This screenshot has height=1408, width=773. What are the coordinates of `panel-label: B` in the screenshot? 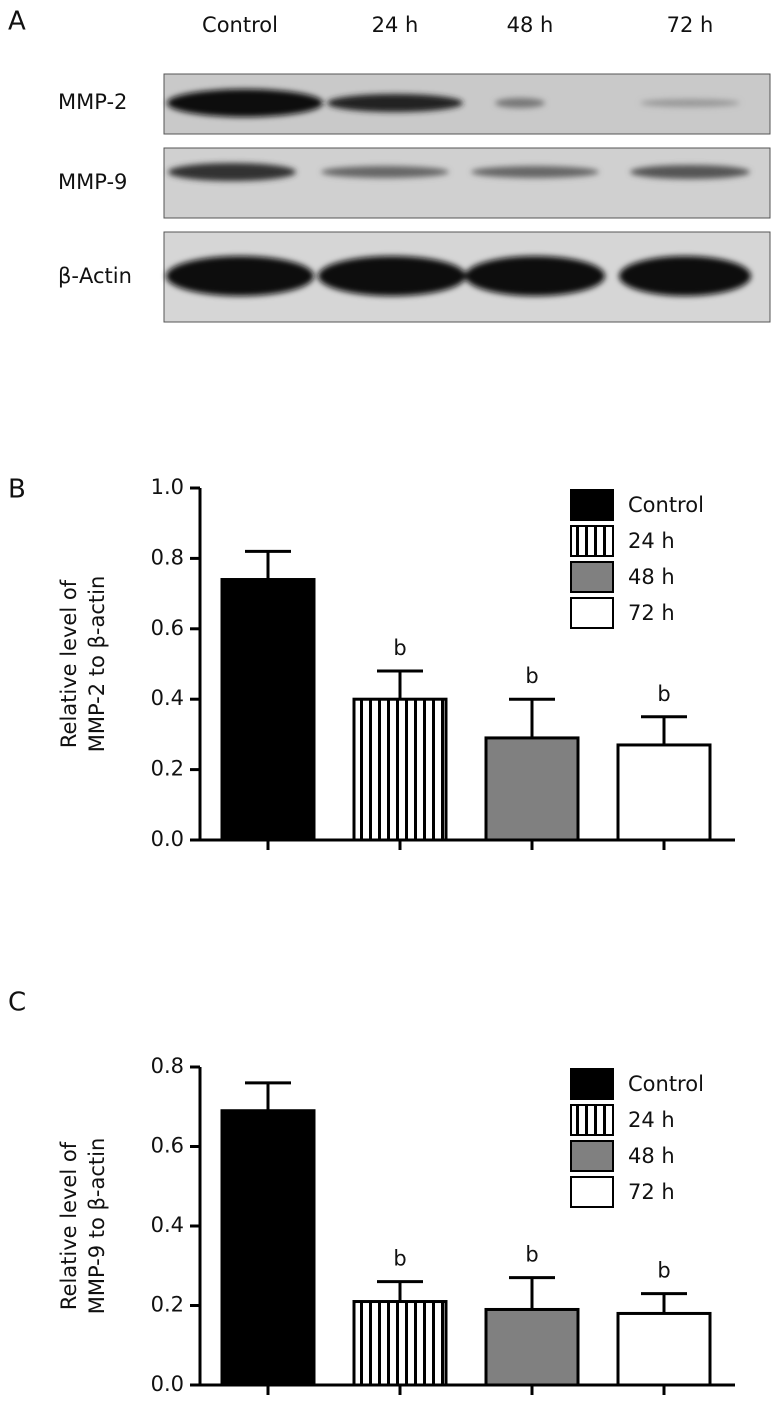 It's located at (17, 490).